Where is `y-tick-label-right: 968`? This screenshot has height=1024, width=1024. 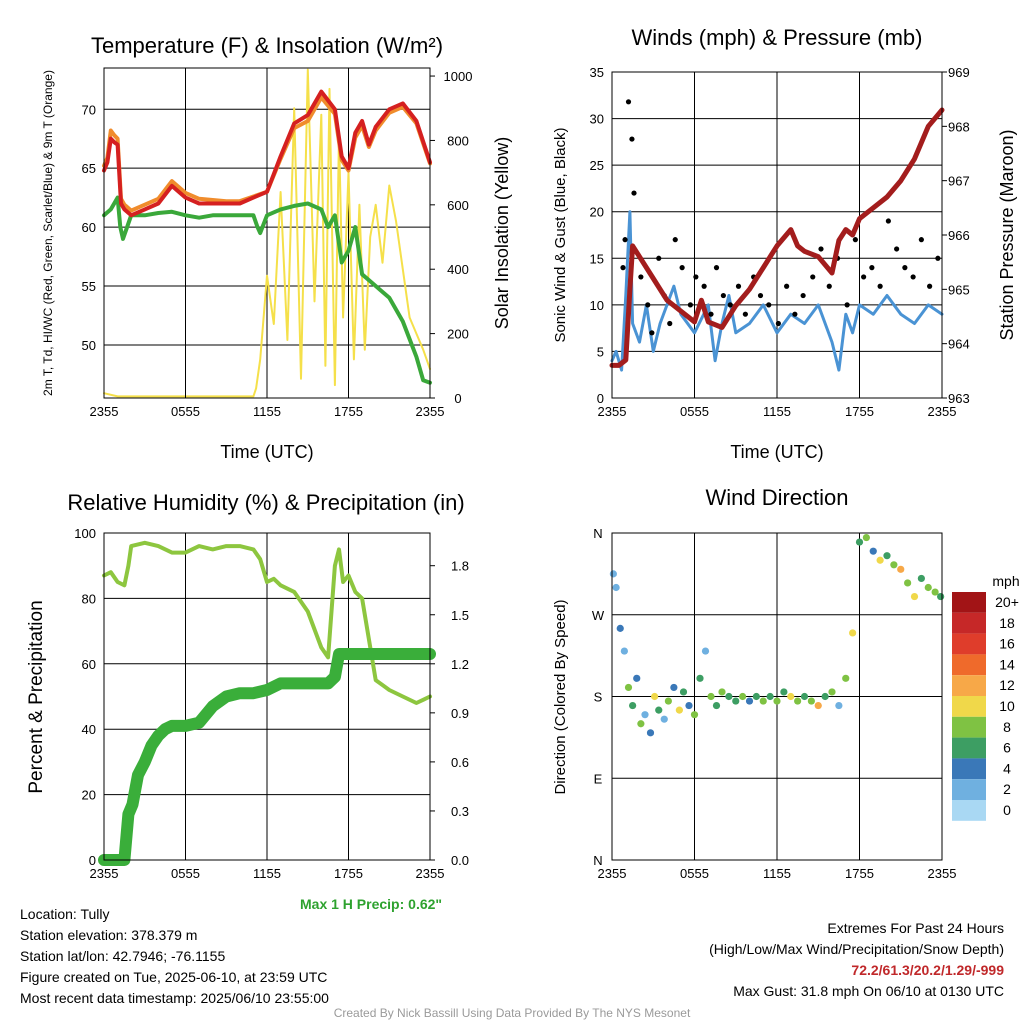 y-tick-label-right: 968 is located at coordinates (959, 126).